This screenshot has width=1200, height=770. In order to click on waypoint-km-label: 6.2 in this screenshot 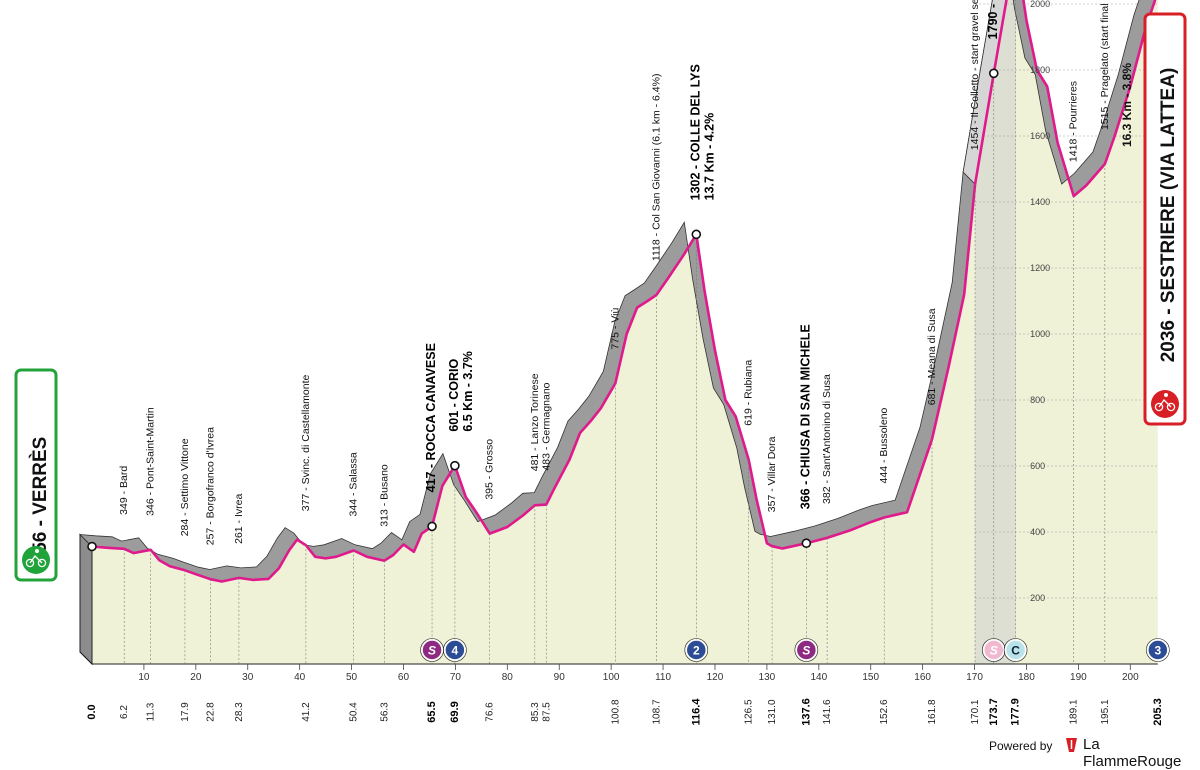, I will do `click(124, 712)`.